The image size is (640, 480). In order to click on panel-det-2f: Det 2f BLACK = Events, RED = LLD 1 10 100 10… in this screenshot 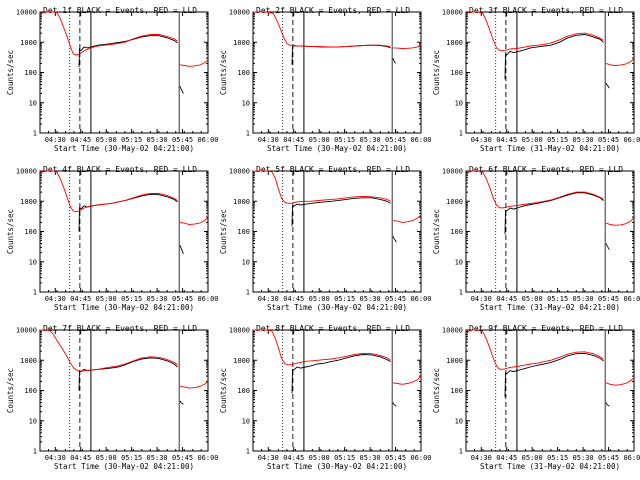, I will do `click(325, 79)`.